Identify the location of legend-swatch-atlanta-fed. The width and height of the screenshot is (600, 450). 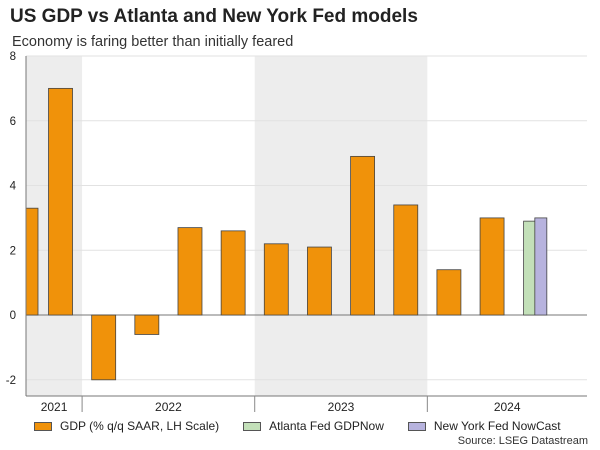
(252, 426).